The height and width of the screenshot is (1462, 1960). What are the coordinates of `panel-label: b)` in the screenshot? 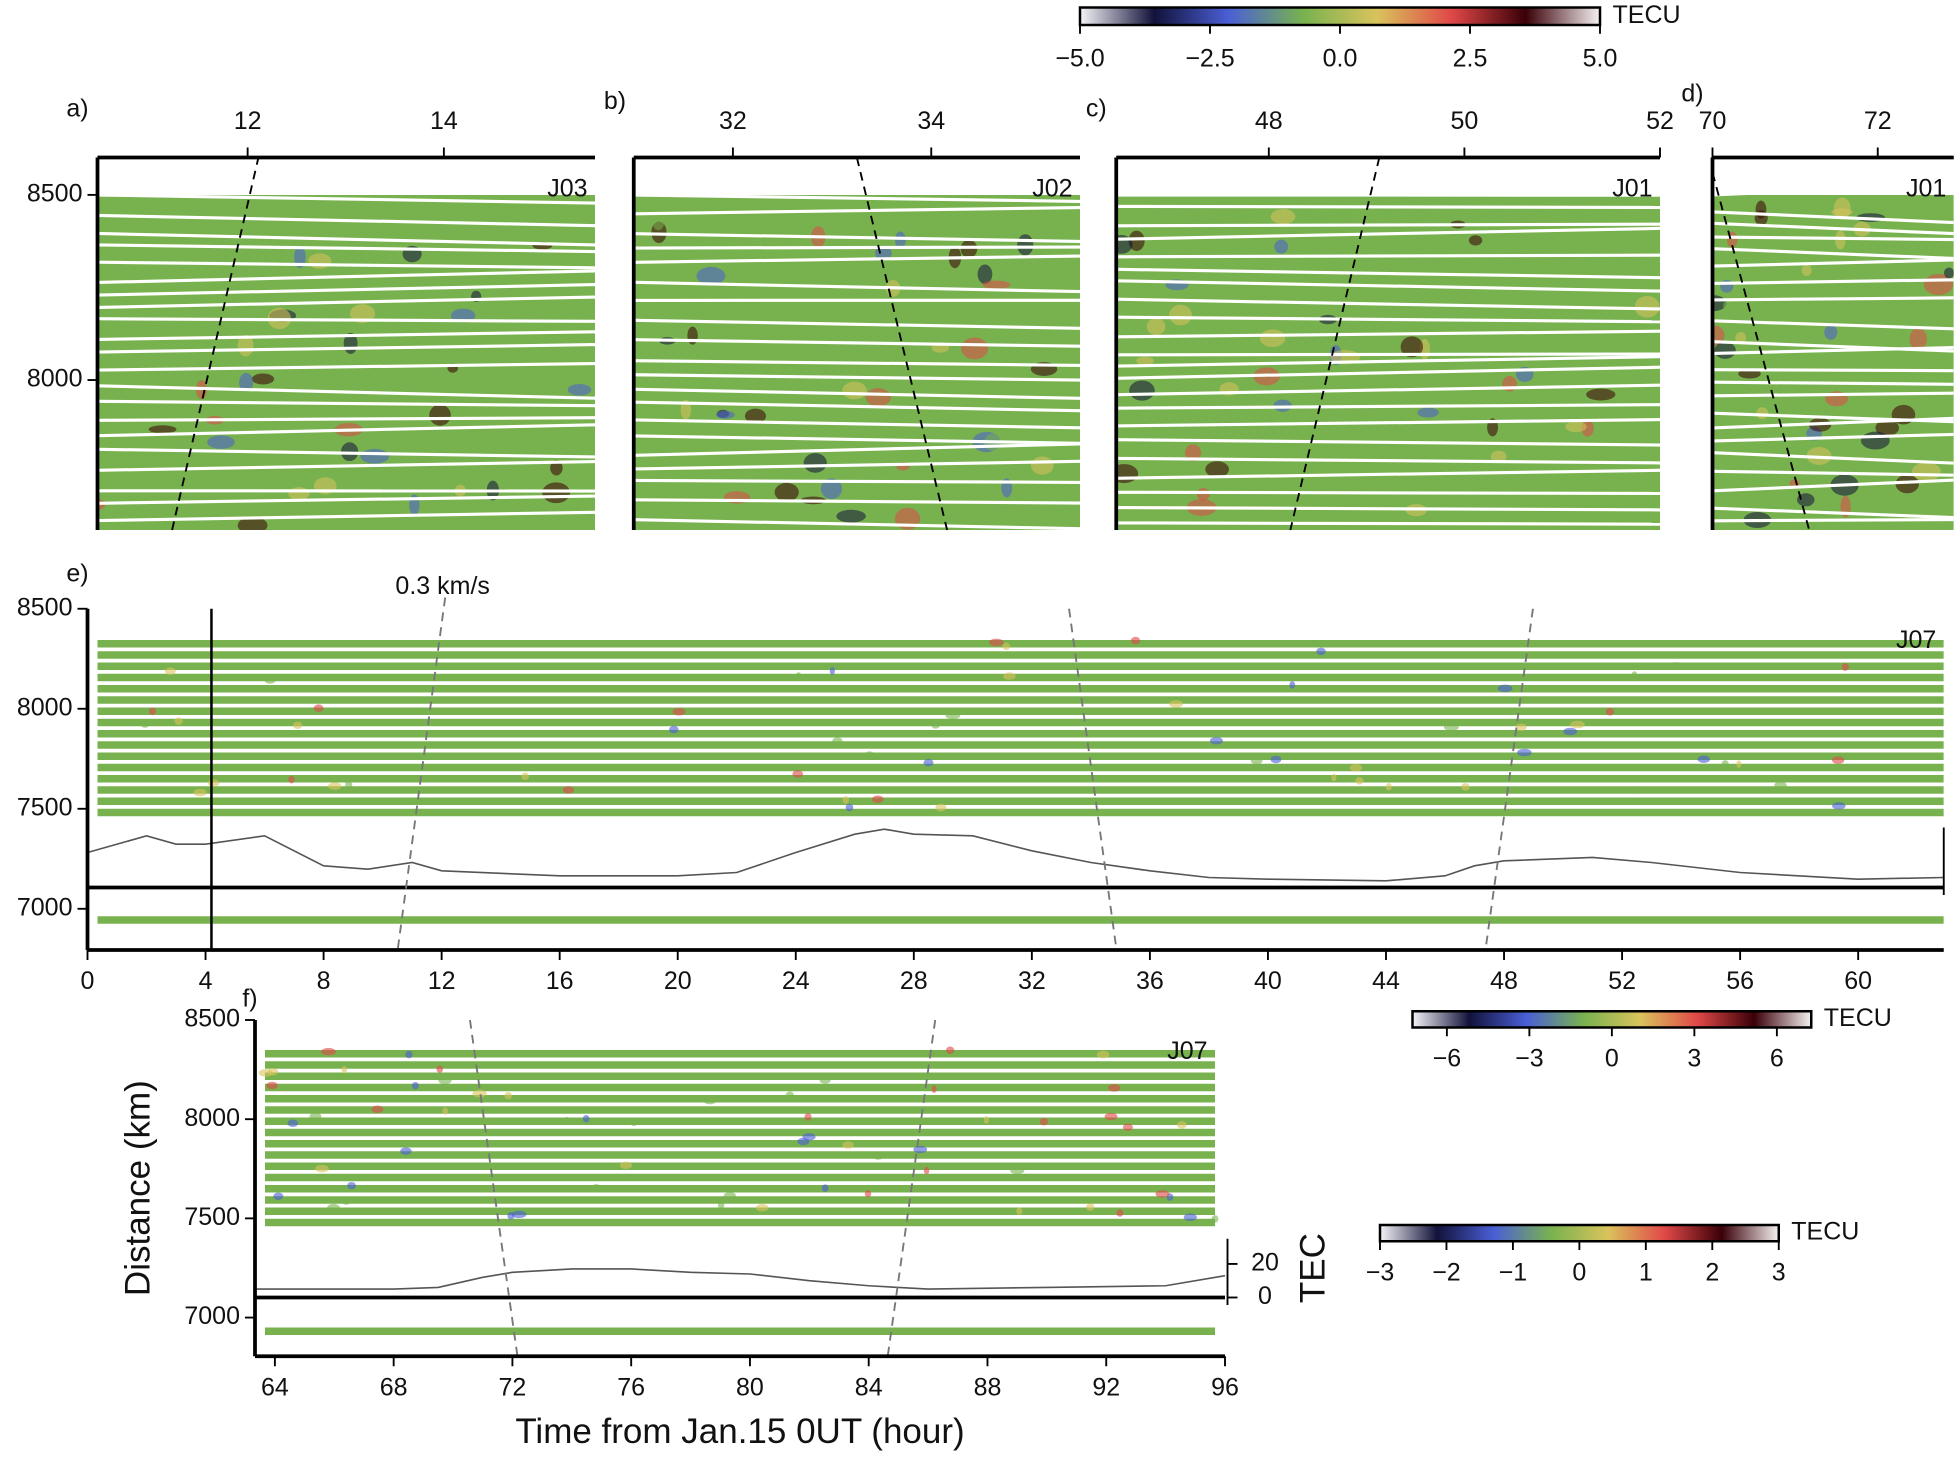 It's located at (615, 101).